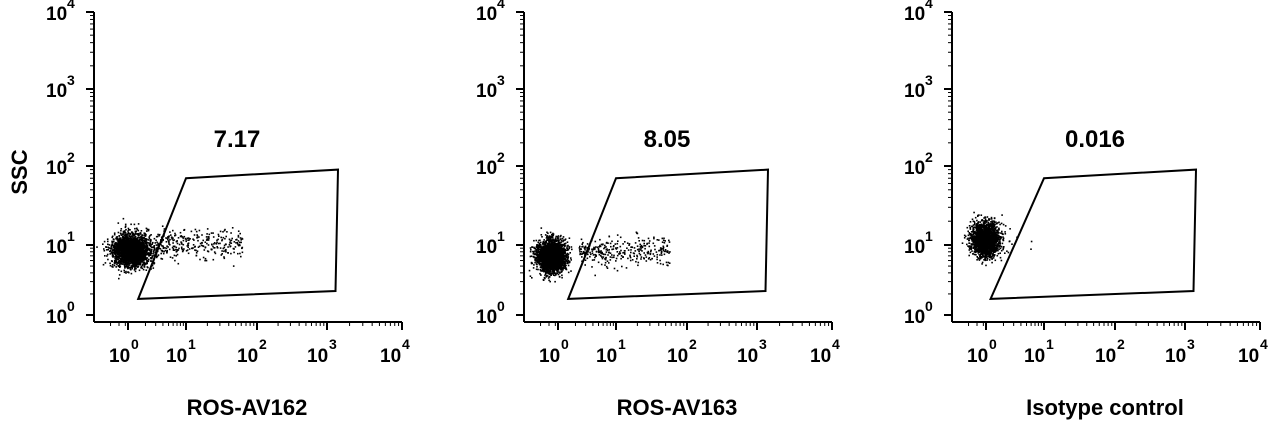 This screenshot has width=1270, height=427. Describe the element at coordinates (486, 14) in the screenshot. I see `y-tick-label: 10` at that location.